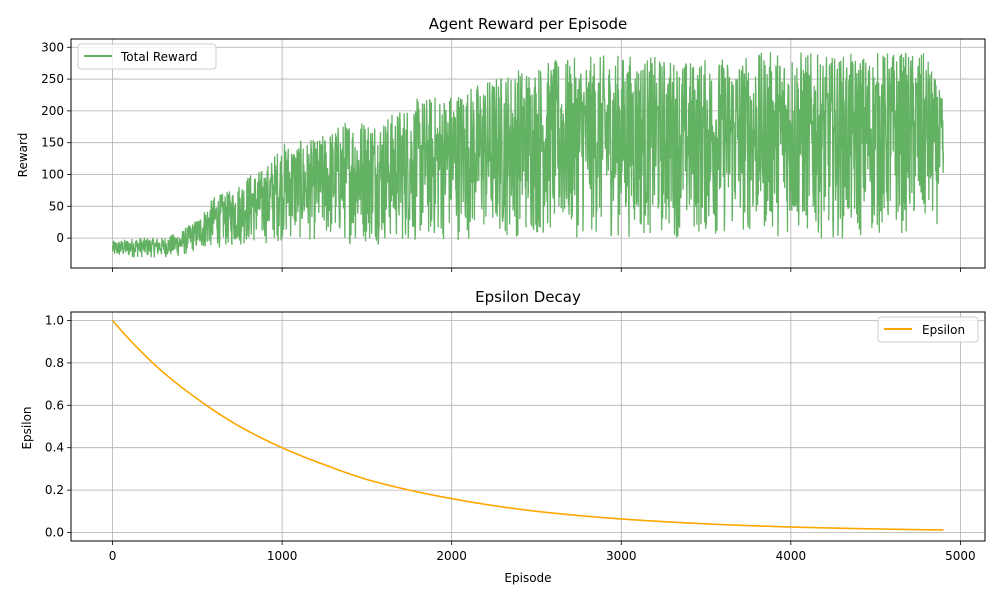 The image size is (1000, 600). Describe the element at coordinates (58, 426) in the screenshot. I see `epsilon-y-tick-labels: 0.0 0.2 0.4 0.6 0.8 1.0` at that location.